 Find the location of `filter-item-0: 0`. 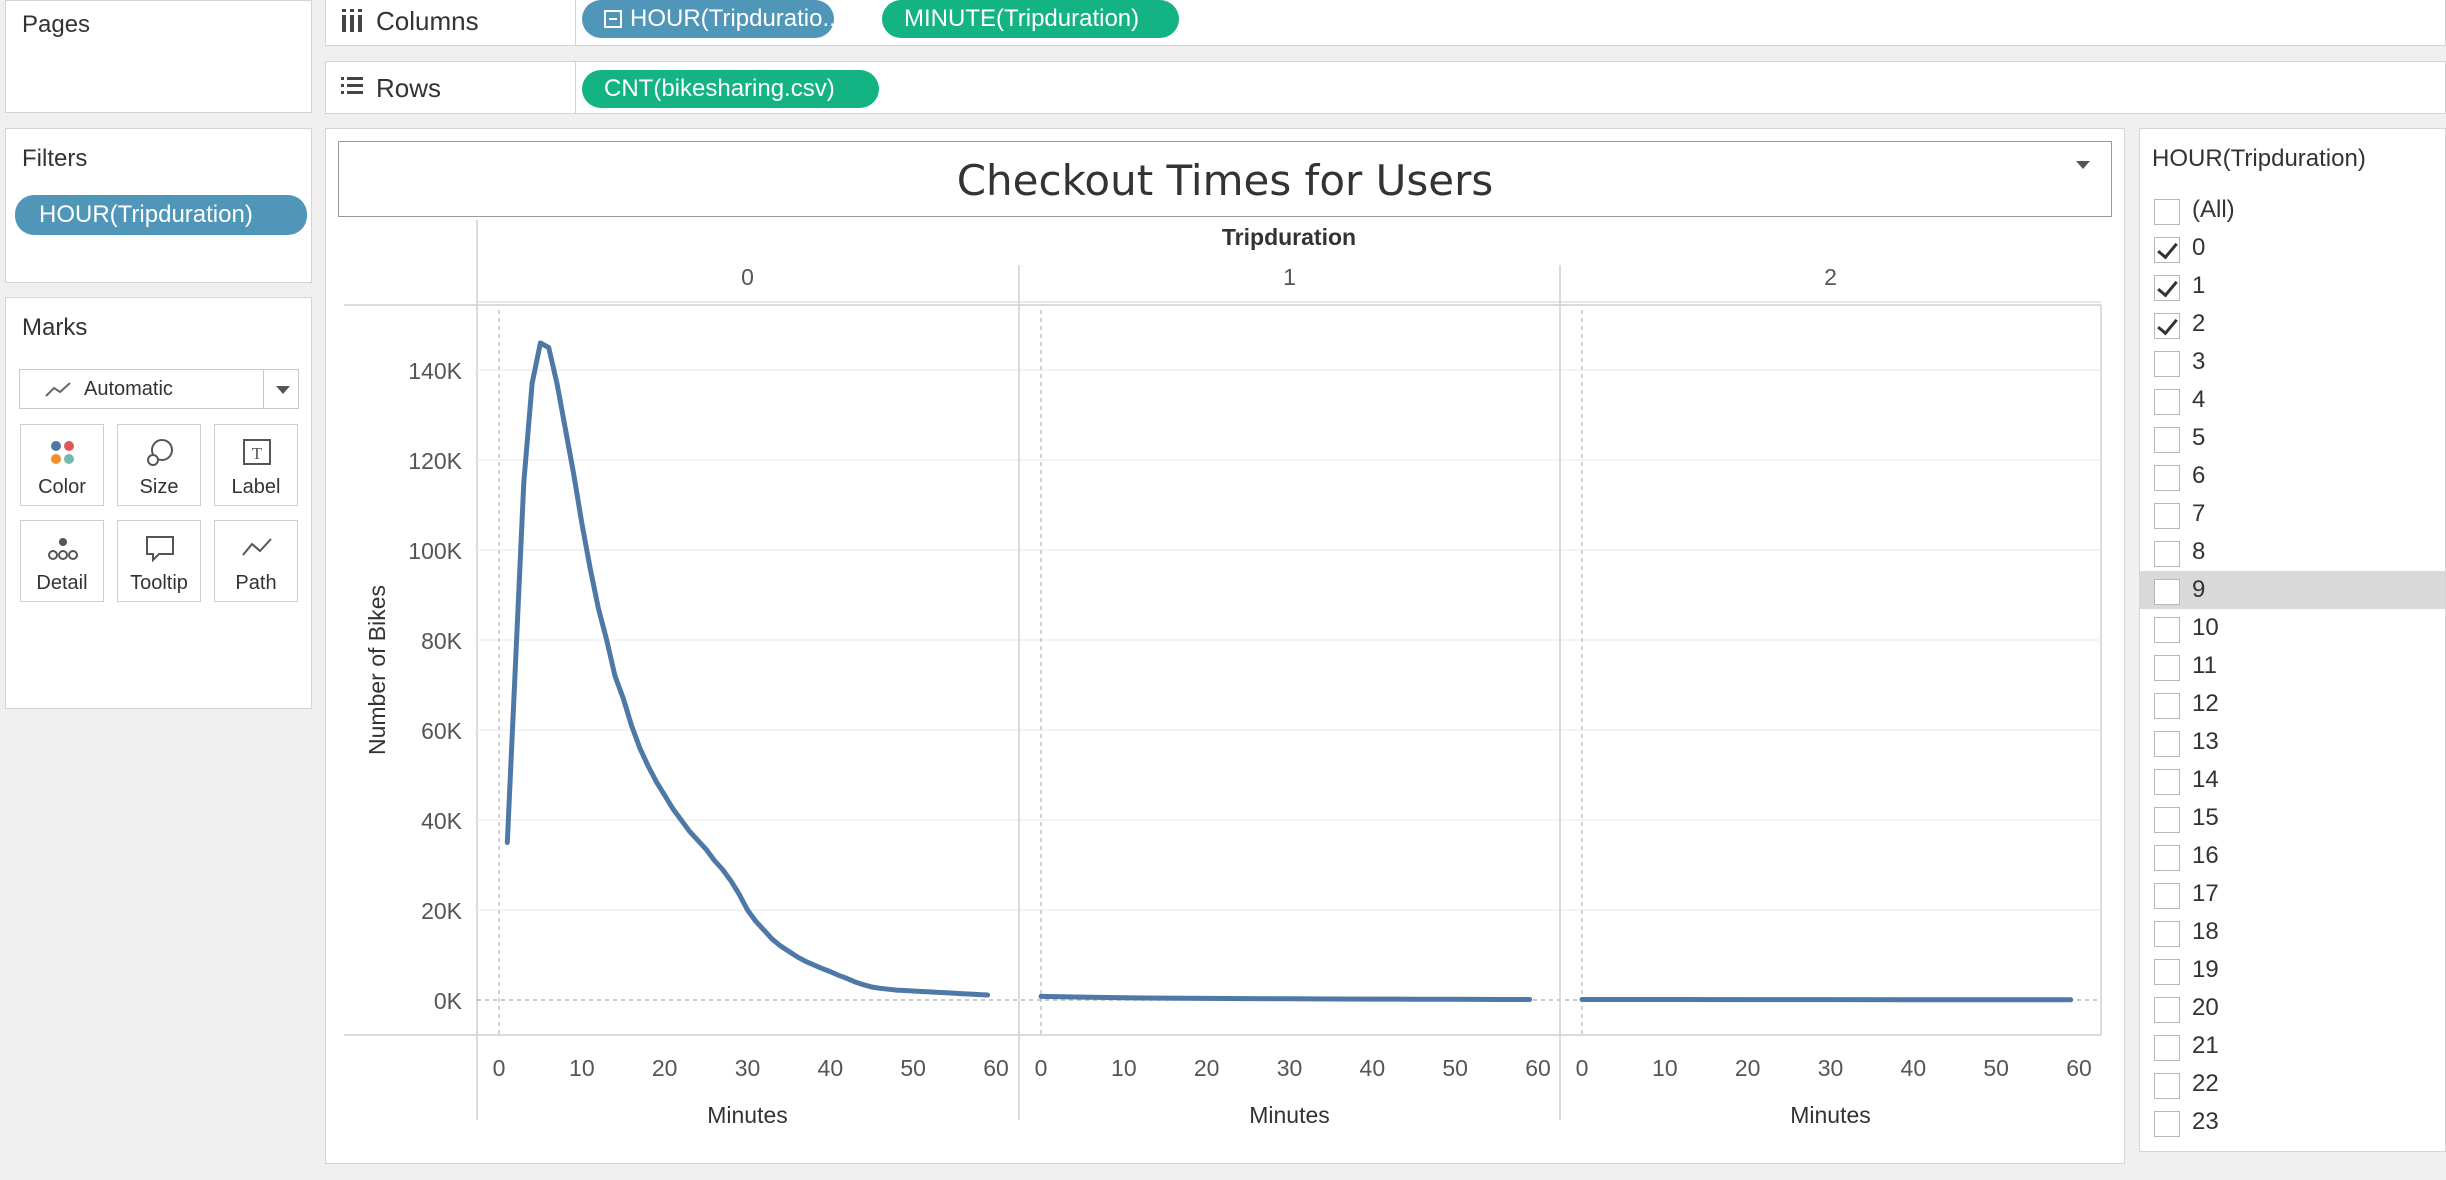

filter-item-0: 0 is located at coordinates (2292, 248).